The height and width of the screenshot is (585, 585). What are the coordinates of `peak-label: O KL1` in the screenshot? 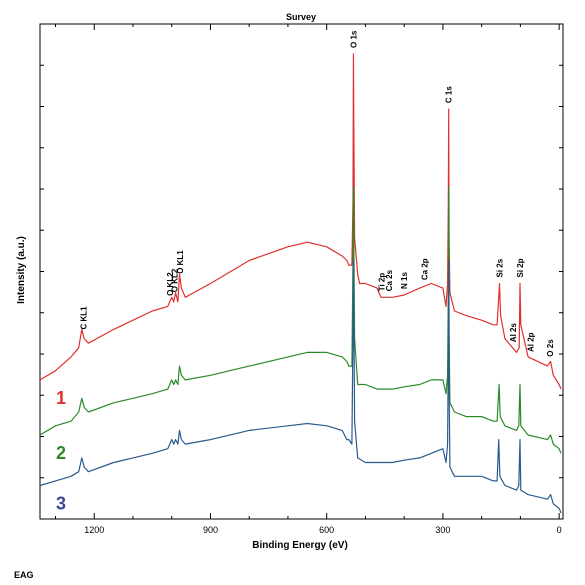 It's located at (180, 262).